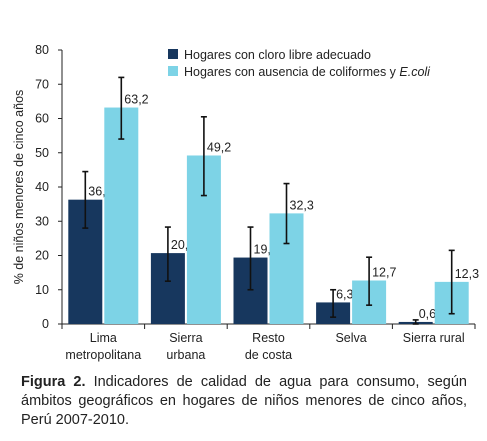 Image resolution: width=487 pixels, height=441 pixels. What do you see at coordinates (136, 100) in the screenshot?
I see `data-label: 63,2` at bounding box center [136, 100].